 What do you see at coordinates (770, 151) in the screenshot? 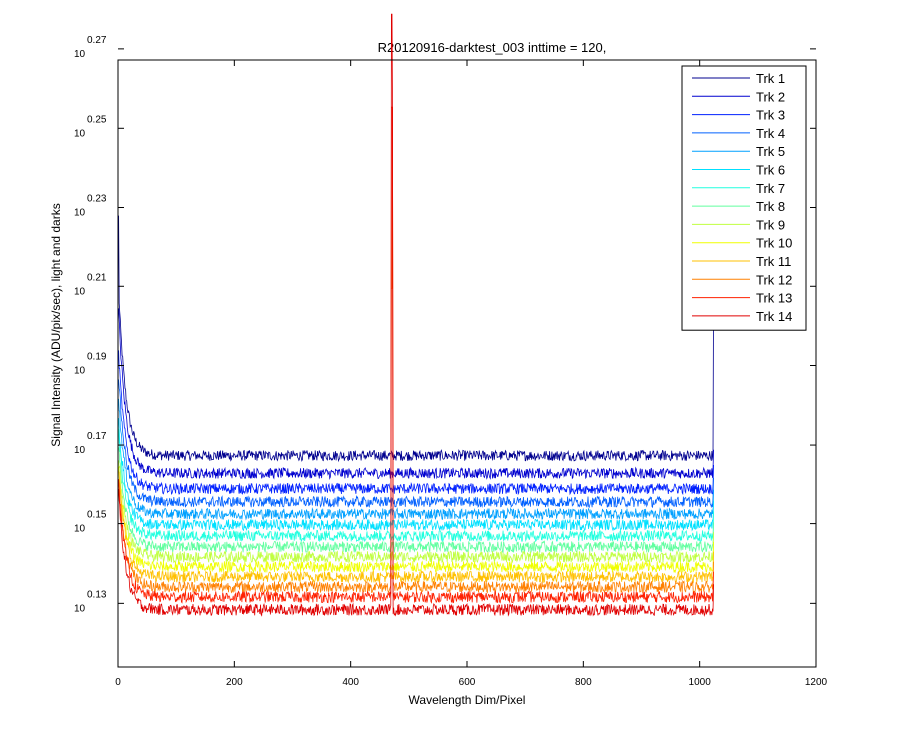
I see `legend-entry-label: Trk 5` at bounding box center [770, 151].